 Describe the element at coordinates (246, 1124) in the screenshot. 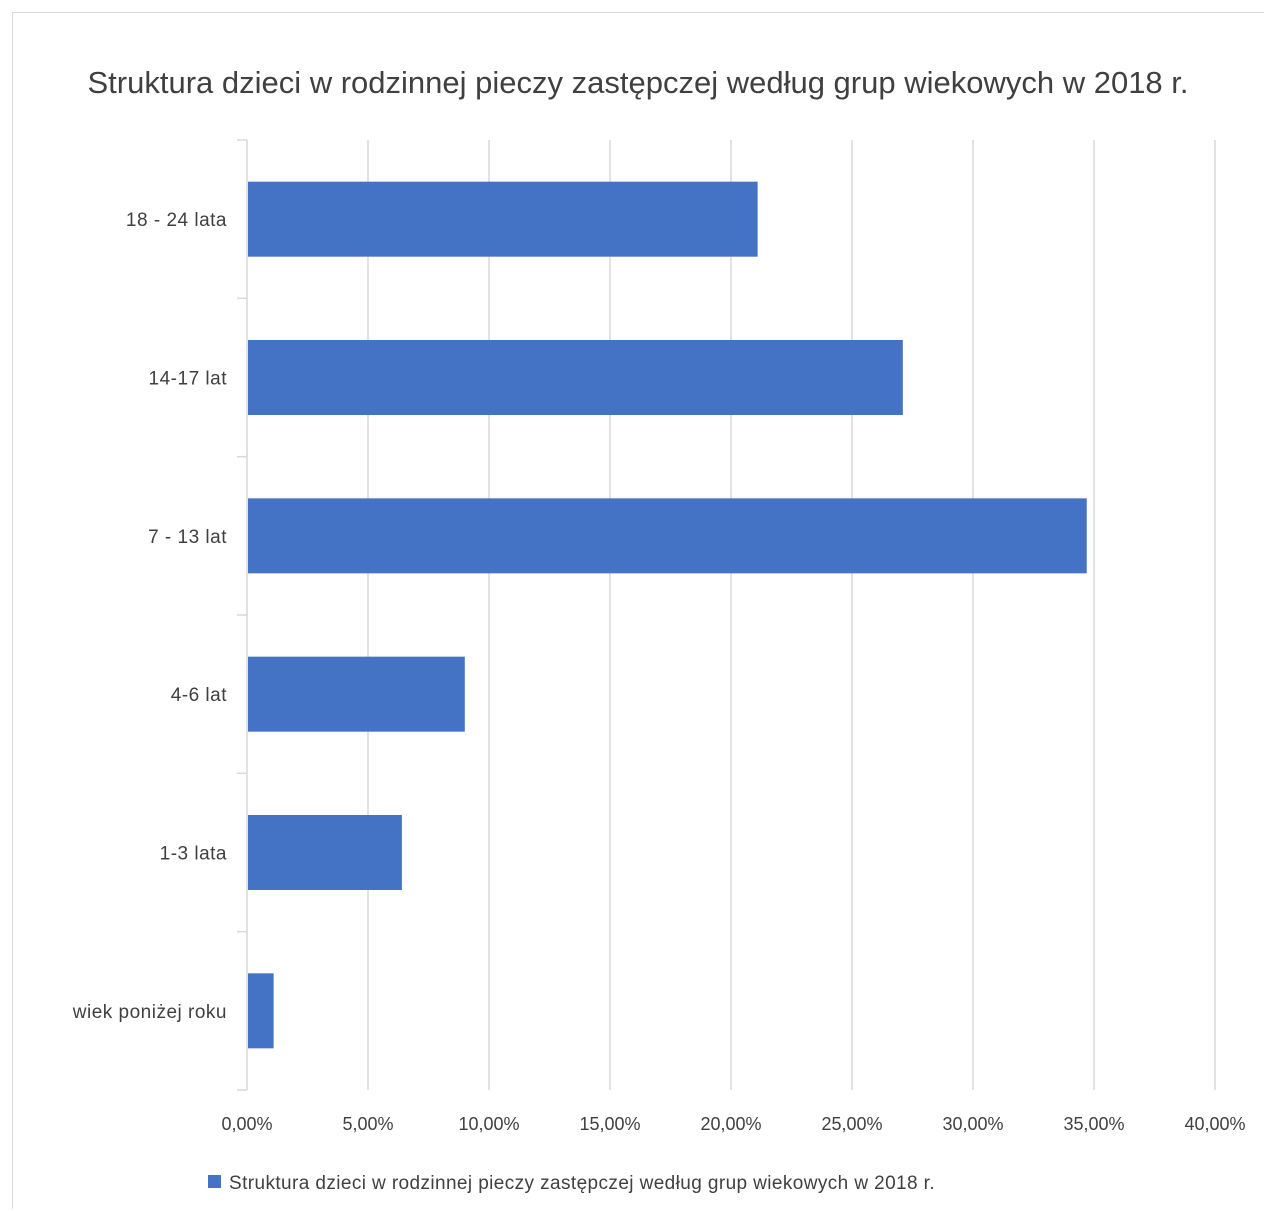

I see `x-tick-label: 0,00%` at that location.